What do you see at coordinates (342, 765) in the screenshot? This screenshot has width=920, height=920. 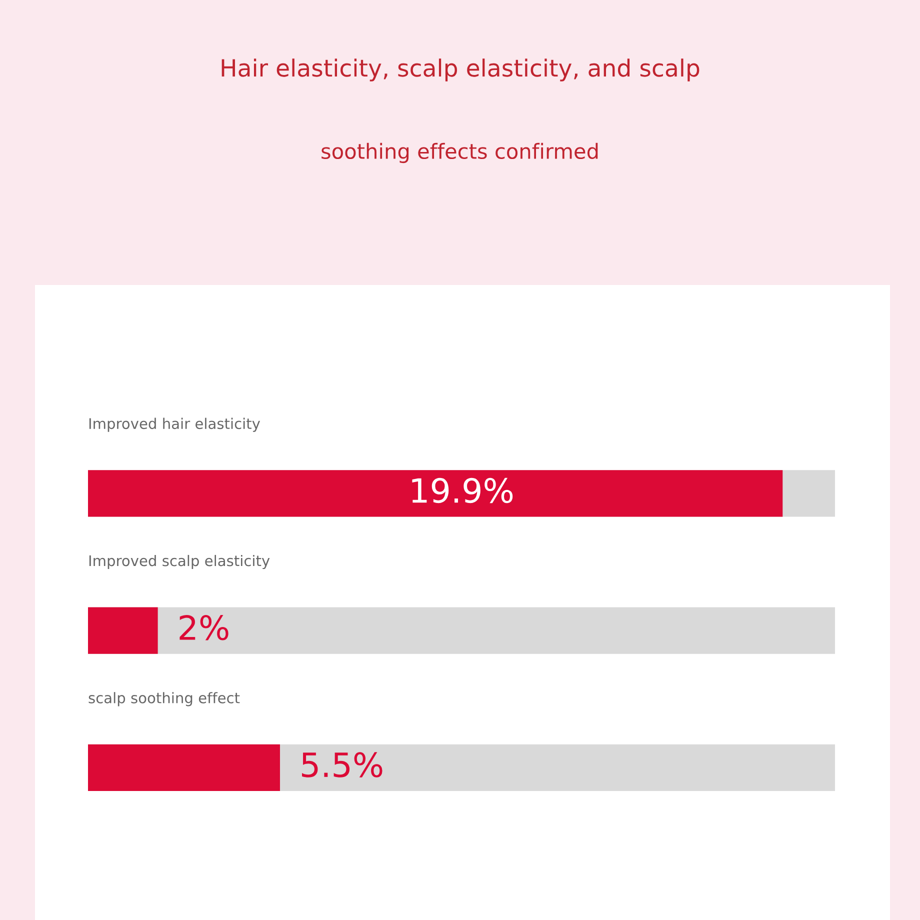 I see `data-label: 5.5%` at bounding box center [342, 765].